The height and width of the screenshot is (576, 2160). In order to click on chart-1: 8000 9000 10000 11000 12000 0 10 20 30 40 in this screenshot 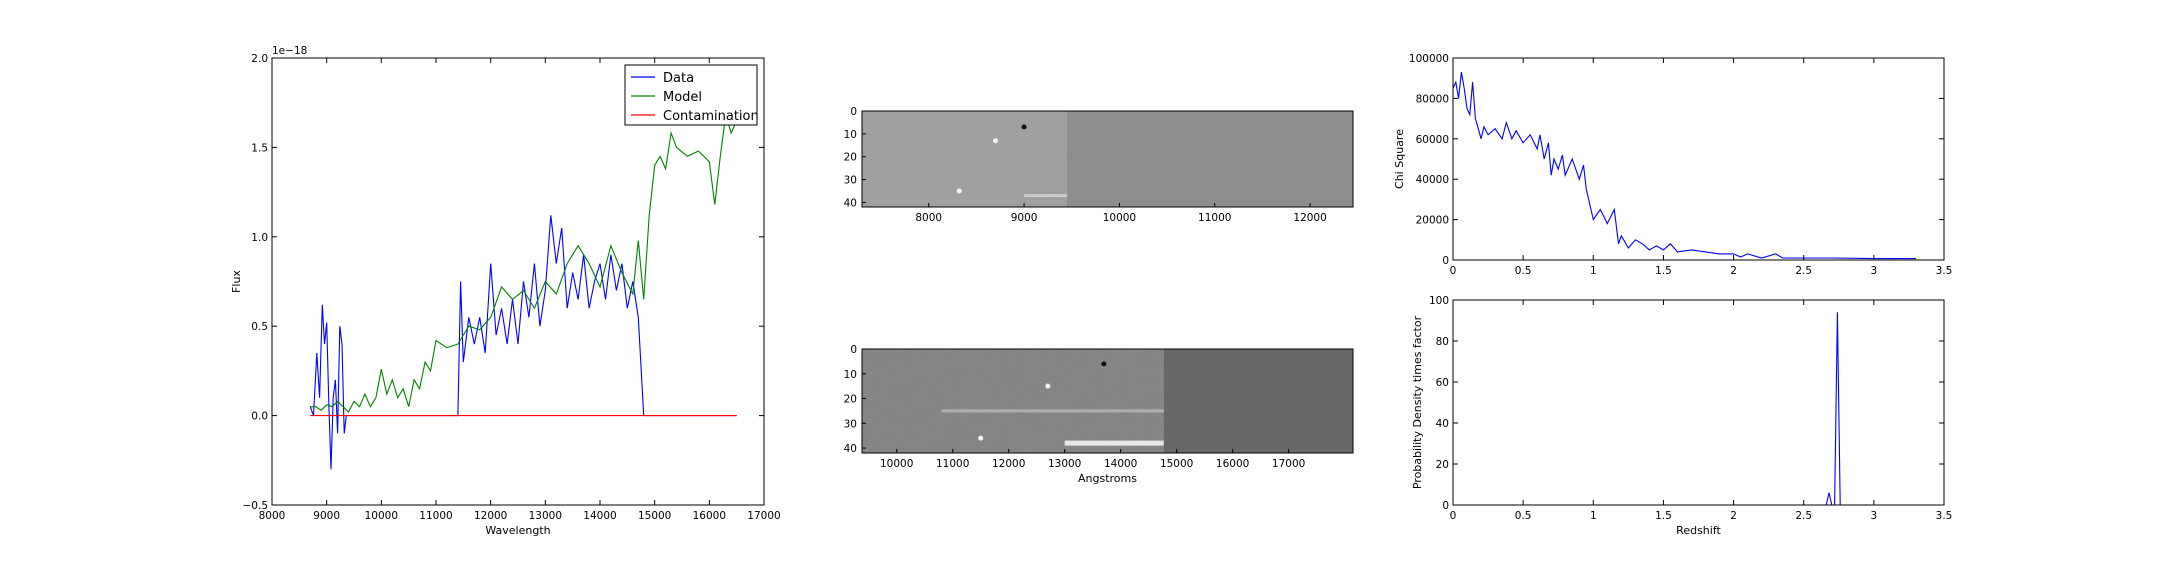, I will do `click(1099, 165)`.